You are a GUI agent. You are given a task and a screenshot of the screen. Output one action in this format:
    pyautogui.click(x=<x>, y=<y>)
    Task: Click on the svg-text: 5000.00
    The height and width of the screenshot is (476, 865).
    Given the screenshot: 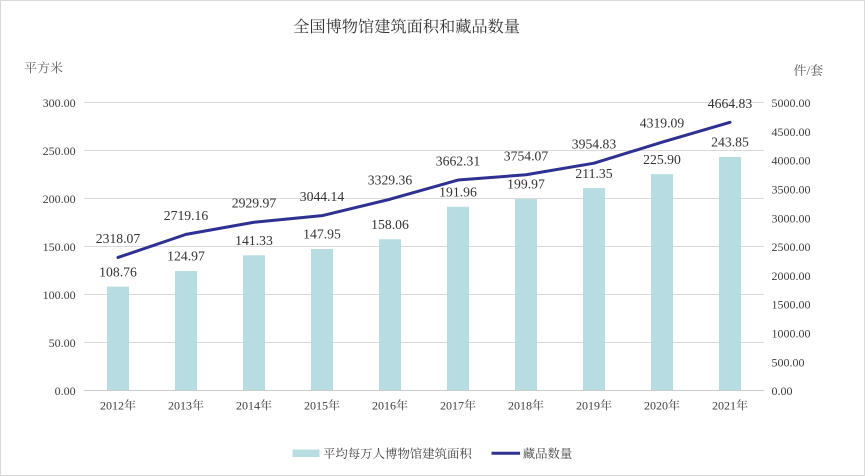 What is the action you would take?
    pyautogui.click(x=791, y=103)
    